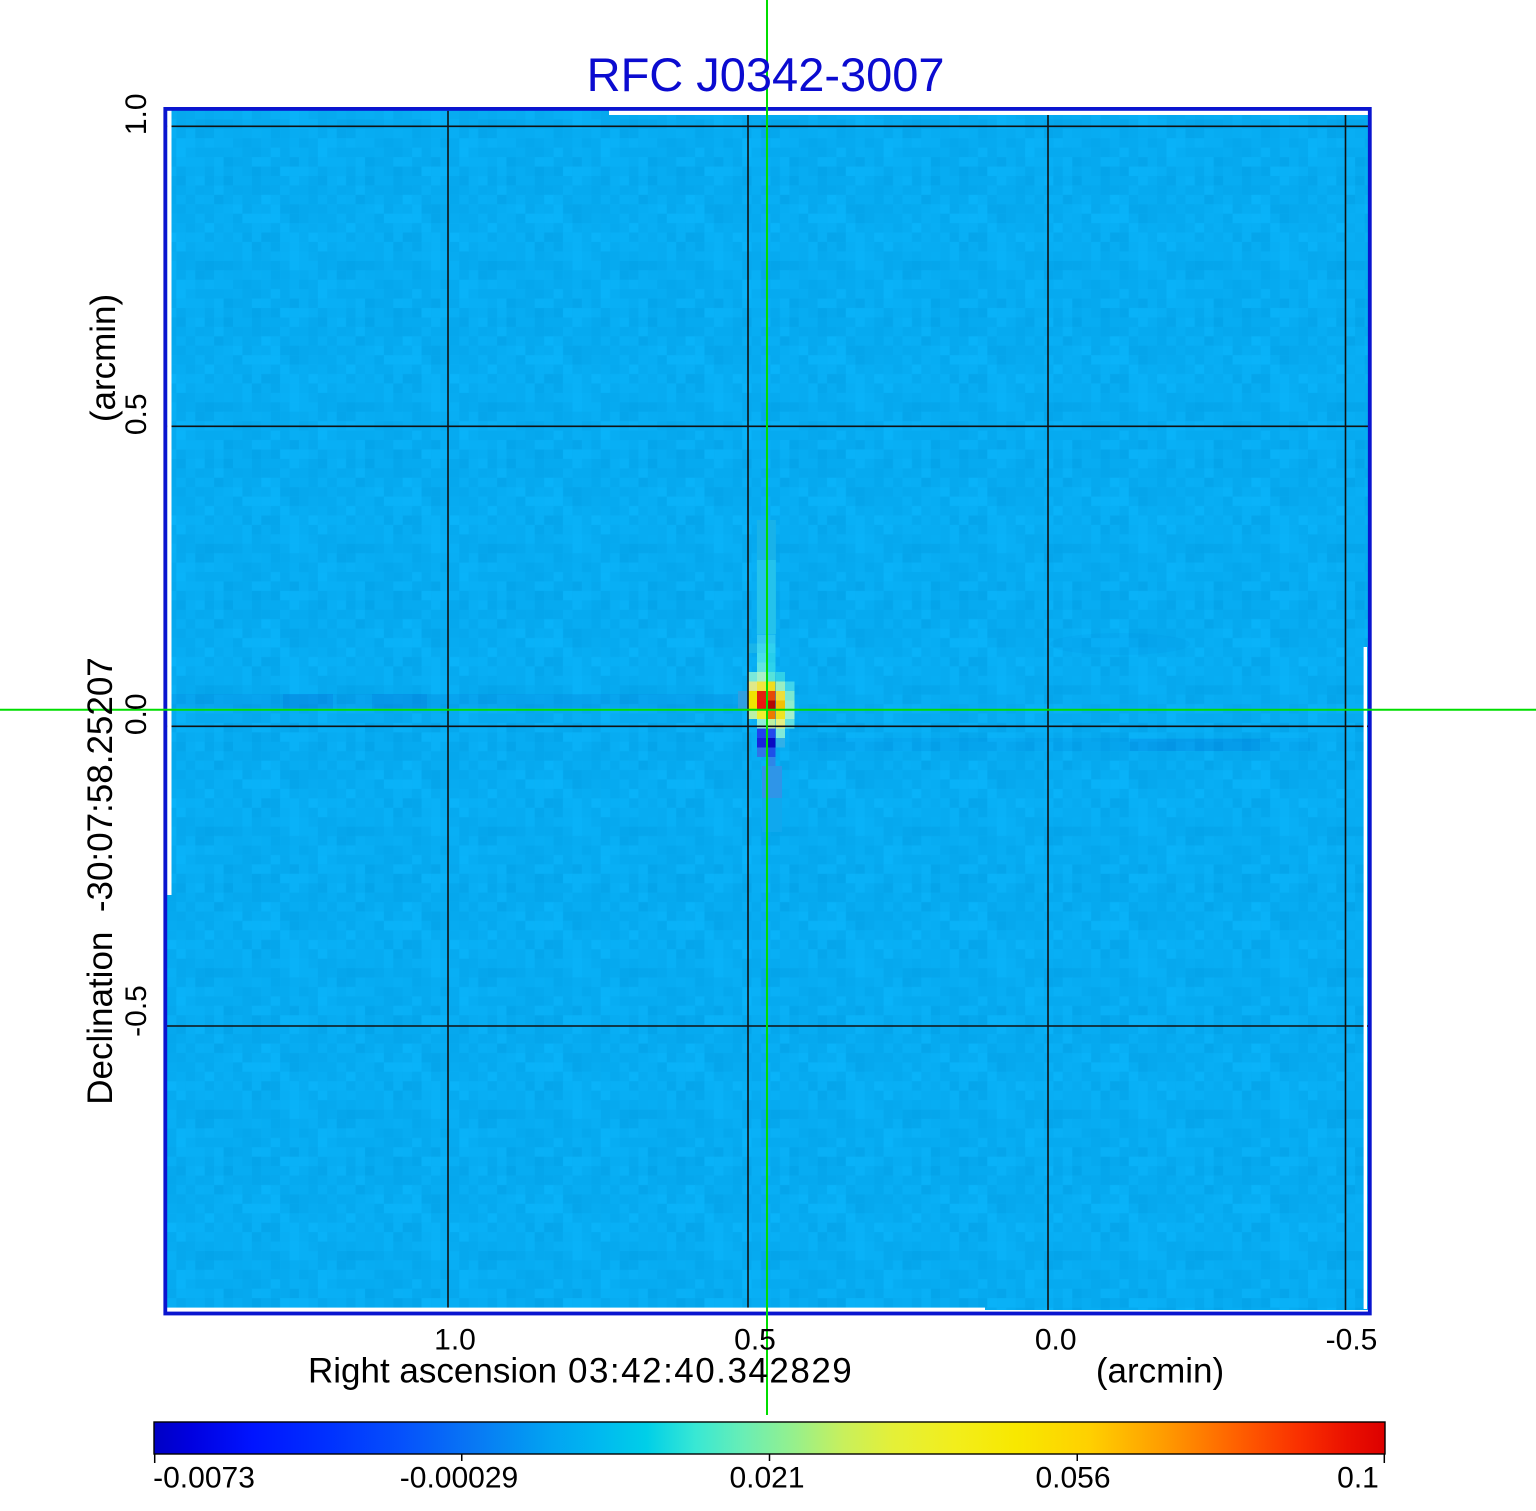  Describe the element at coordinates (459, 1478) in the screenshot. I see `svg-text: -0.00029` at that location.